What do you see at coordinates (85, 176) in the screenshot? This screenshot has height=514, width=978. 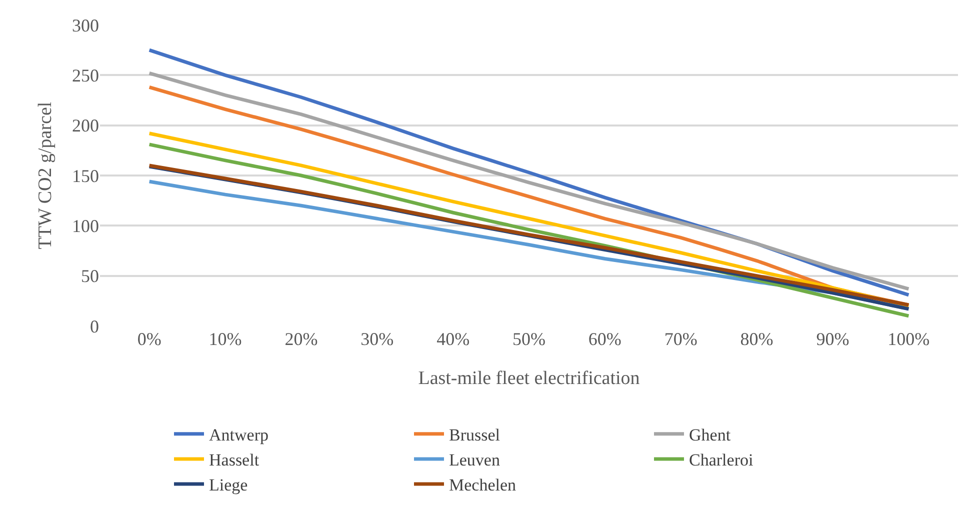 I see `y-tick-label: 150` at bounding box center [85, 176].